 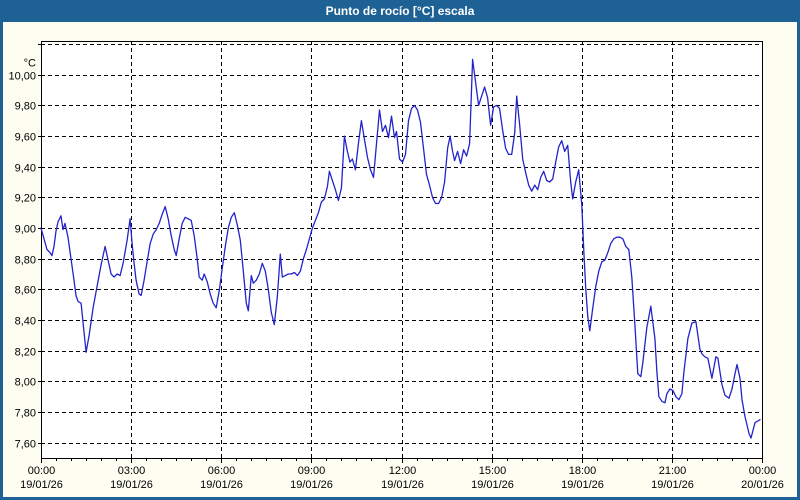 I want to click on y-tick-label: 8,60, so click(x=25, y=291).